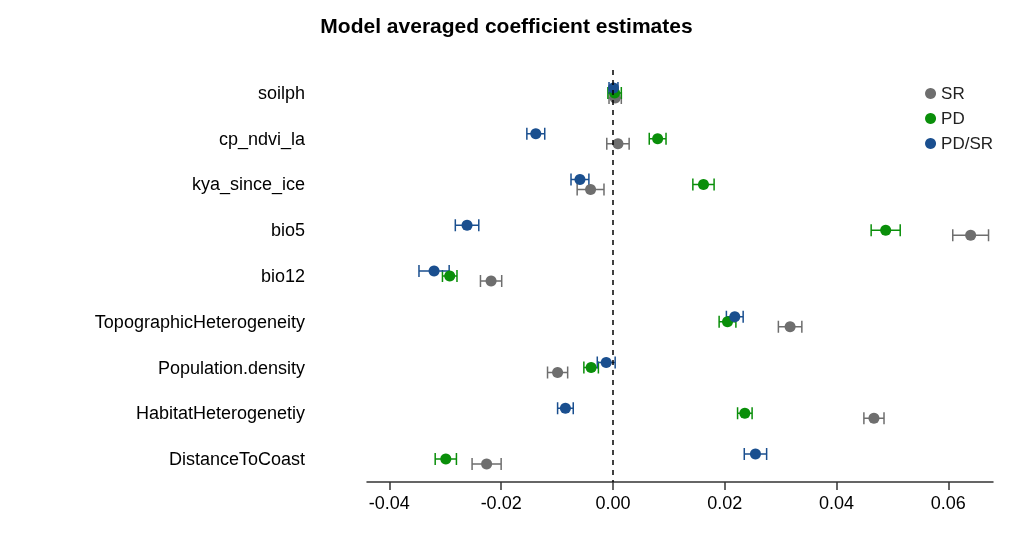  Describe the element at coordinates (948, 503) in the screenshot. I see `x-tick-label: 0.06` at that location.